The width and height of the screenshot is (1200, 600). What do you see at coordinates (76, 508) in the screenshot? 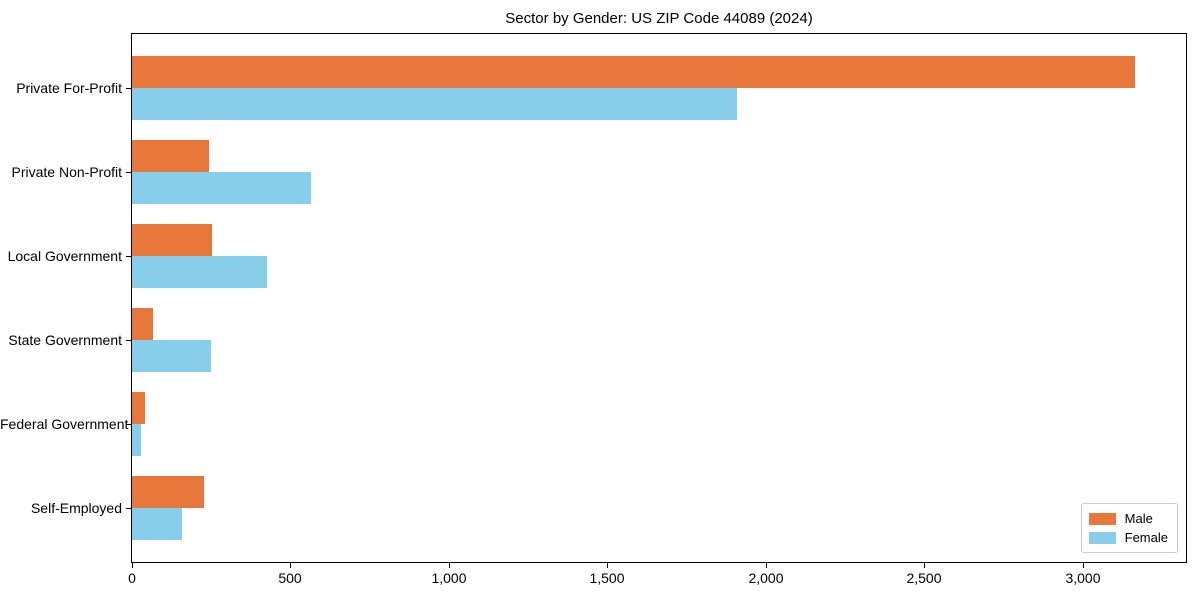
I see `ytick-label-self-employed: Self-Employed` at bounding box center [76, 508].